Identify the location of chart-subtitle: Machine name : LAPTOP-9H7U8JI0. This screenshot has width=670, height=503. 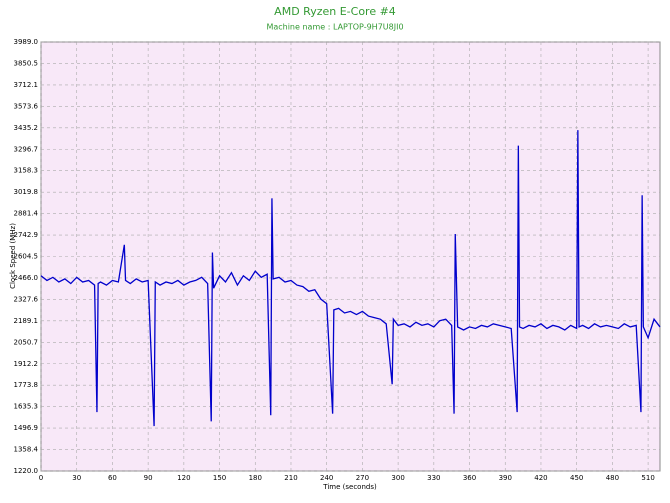
(334, 27).